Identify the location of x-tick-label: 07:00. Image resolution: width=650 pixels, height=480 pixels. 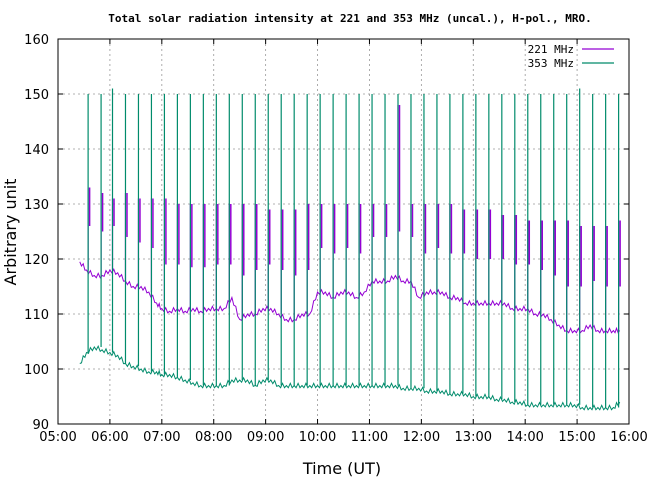
(161, 437).